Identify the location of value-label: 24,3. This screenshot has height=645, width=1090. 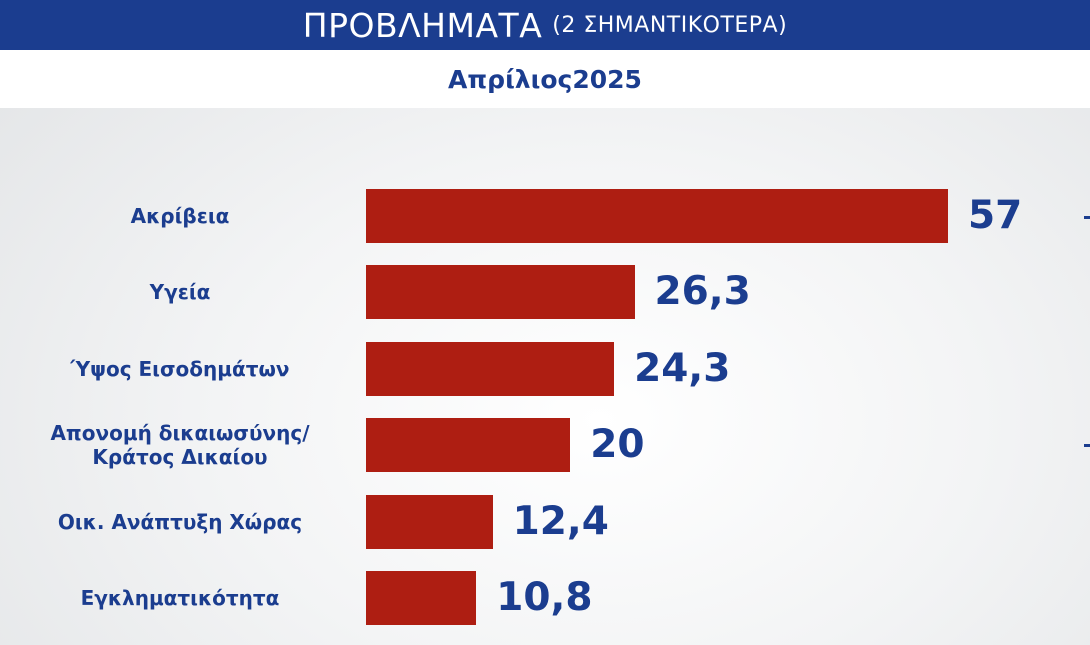
(682, 368).